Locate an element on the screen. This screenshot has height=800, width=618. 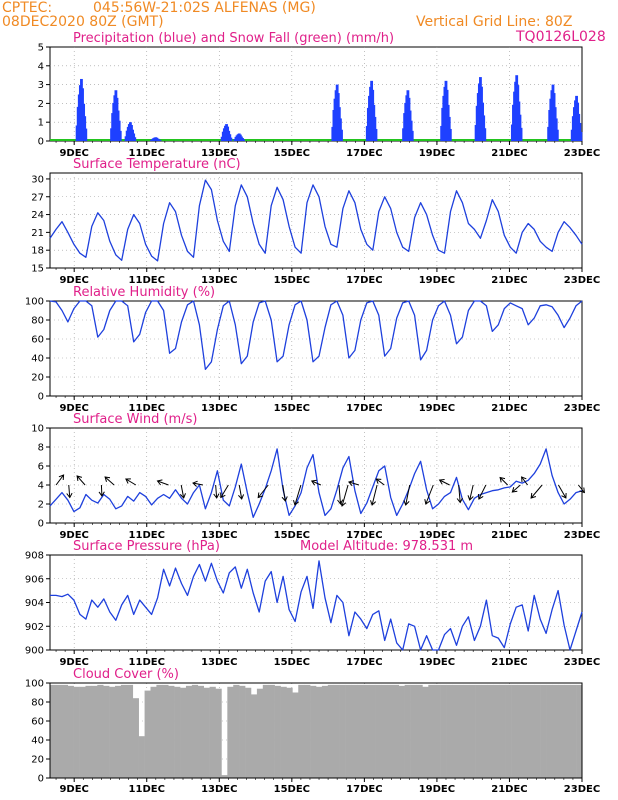
y-tick-label: 3 is located at coordinates (41, 85).